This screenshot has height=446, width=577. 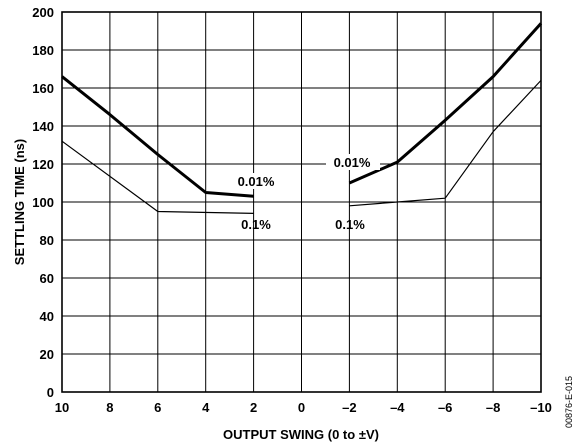 I want to click on y-tick-label: 80, so click(x=47, y=240).